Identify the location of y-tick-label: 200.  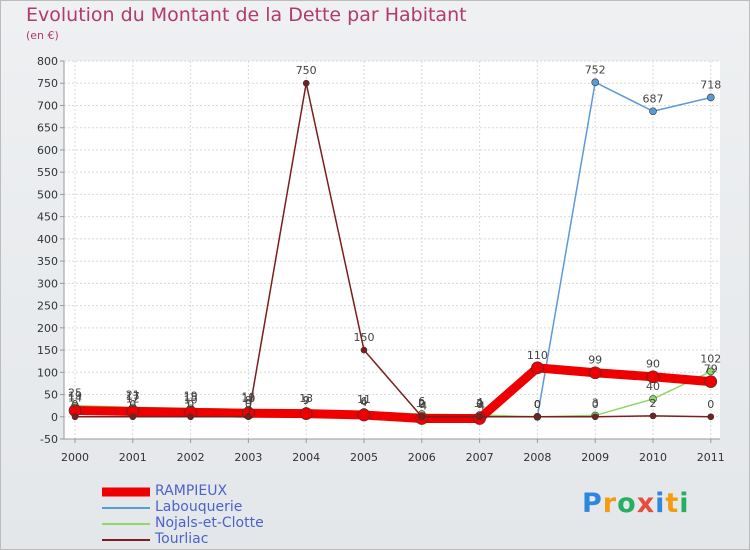
(47, 328).